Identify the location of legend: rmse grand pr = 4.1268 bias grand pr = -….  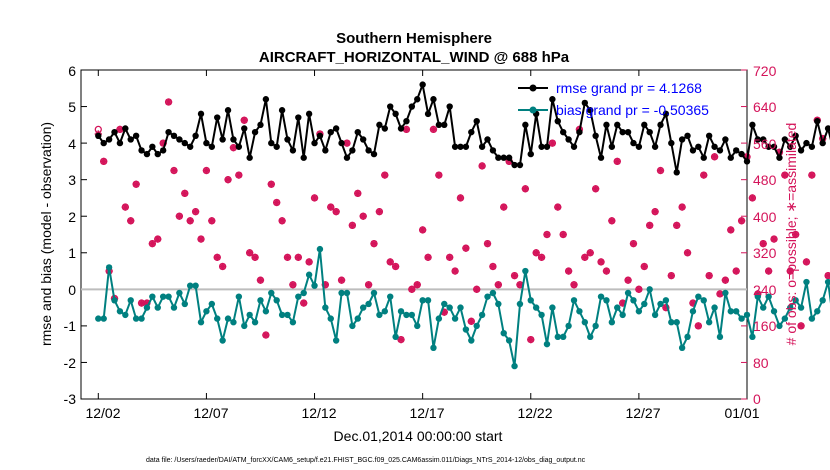
(613, 99).